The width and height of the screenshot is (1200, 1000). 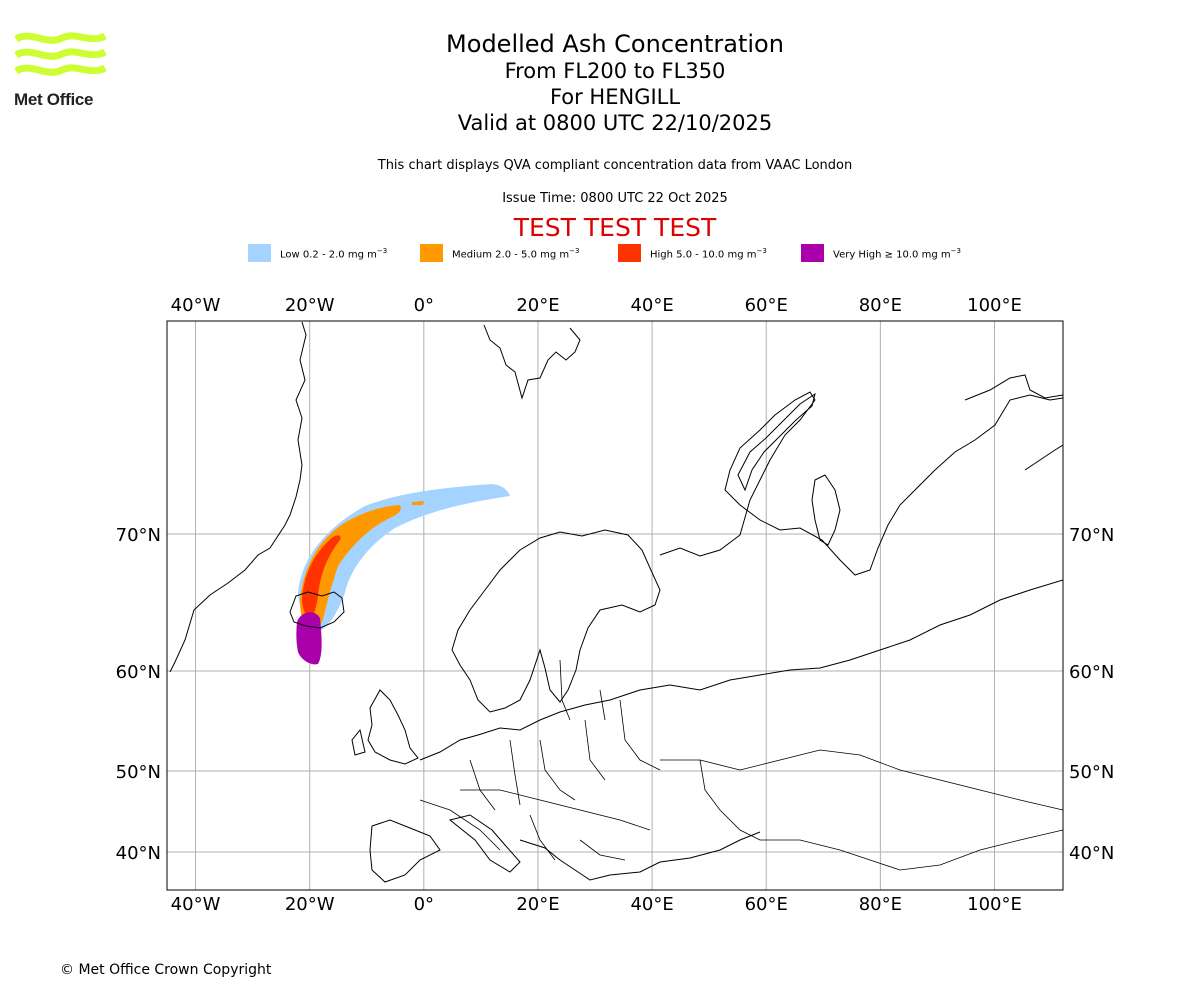 I want to click on lon-label-bottom: 20°W, so click(x=310, y=904).